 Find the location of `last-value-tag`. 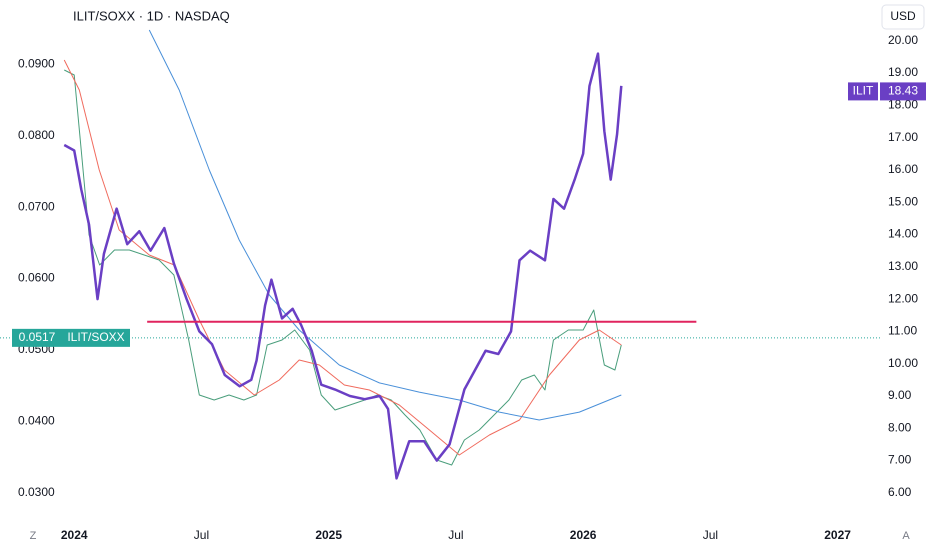

last-value-tag is located at coordinates (37, 337).